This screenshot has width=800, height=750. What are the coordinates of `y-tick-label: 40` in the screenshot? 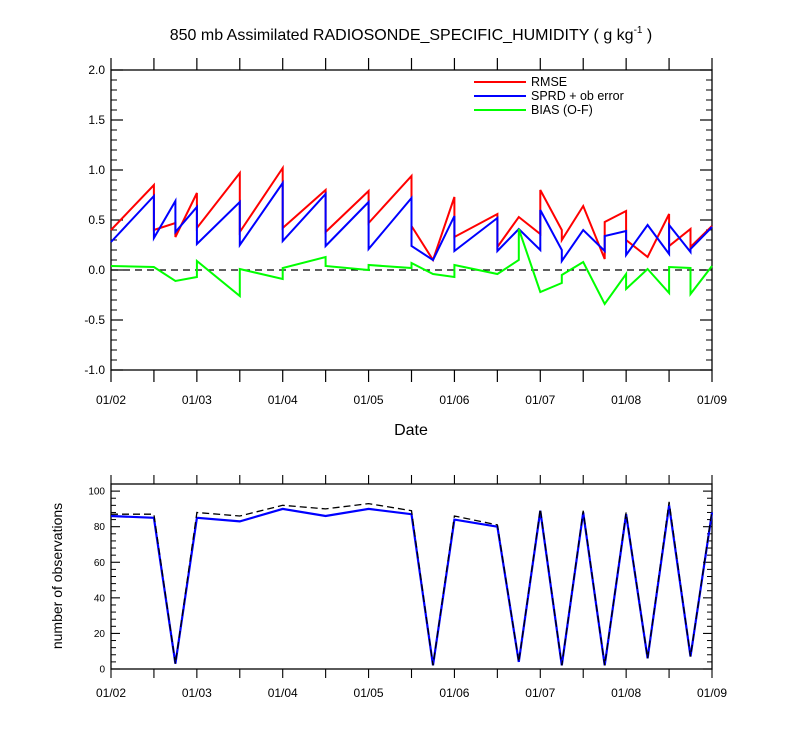 It's located at (100, 598).